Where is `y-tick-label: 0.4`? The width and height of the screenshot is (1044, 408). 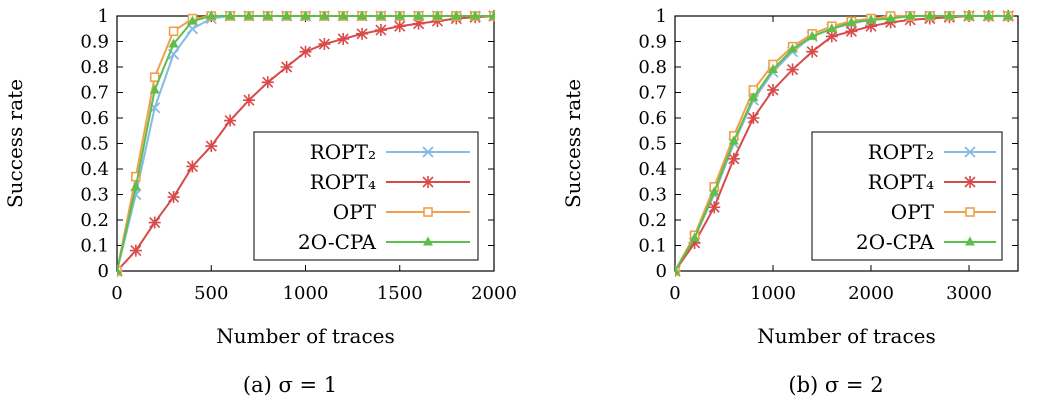
y-tick-label: 0.4 is located at coordinates (94, 169).